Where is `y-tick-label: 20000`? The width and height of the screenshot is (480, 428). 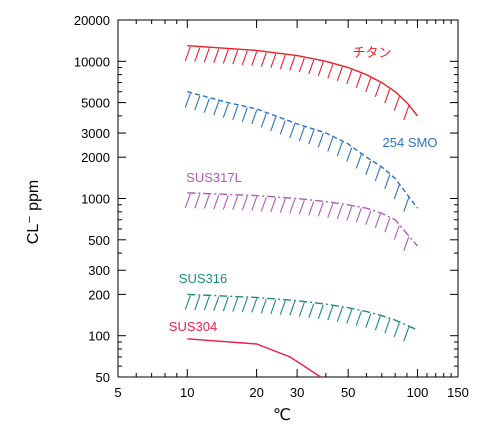 y-tick-label: 20000 is located at coordinates (92, 20).